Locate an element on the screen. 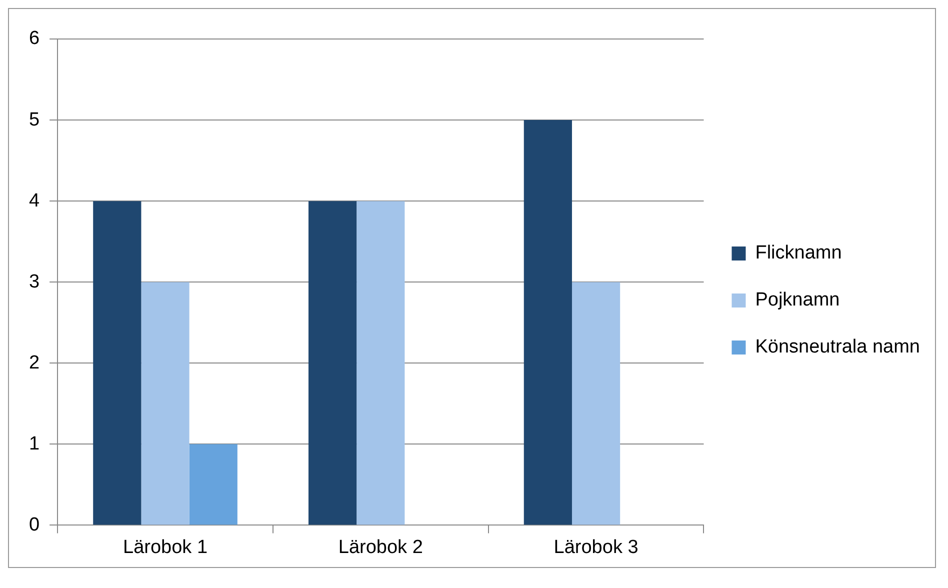  legend-label: Flicknamn is located at coordinates (798, 253).